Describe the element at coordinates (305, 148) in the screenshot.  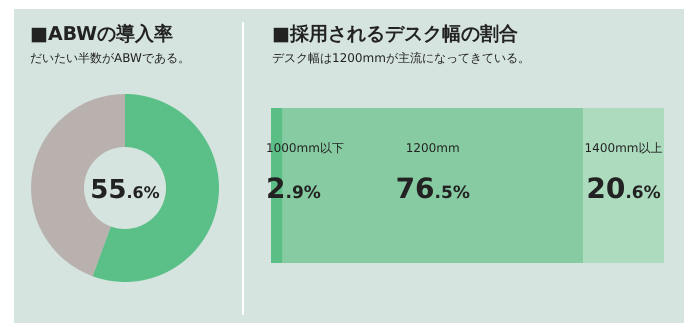
I see `series-label: 1000mm以下` at that location.